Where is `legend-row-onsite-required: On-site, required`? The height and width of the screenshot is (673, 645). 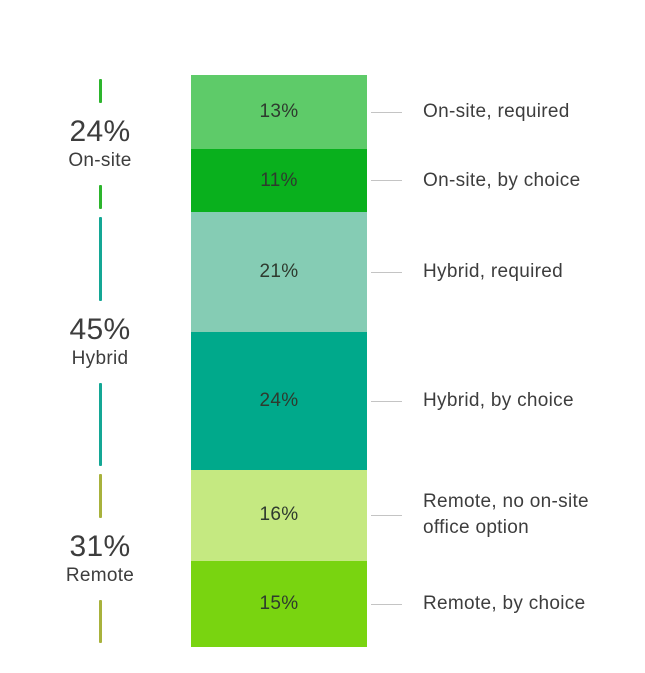 legend-row-onsite-required: On-site, required is located at coordinates (502, 112).